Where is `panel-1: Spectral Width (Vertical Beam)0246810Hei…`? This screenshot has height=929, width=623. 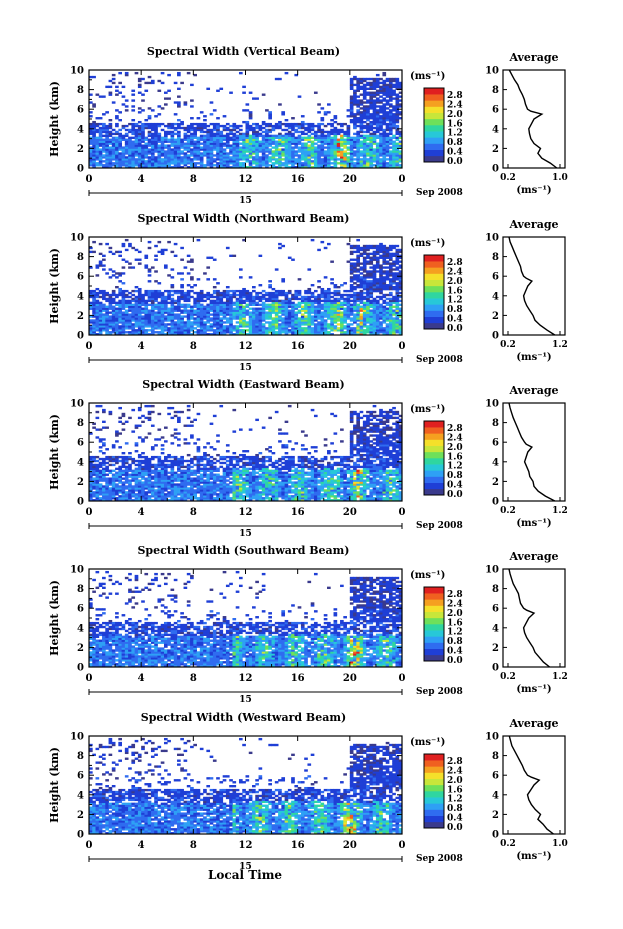 panel-1: Spectral Width (Vertical Beam)0246810Hei… is located at coordinates (308, 125).